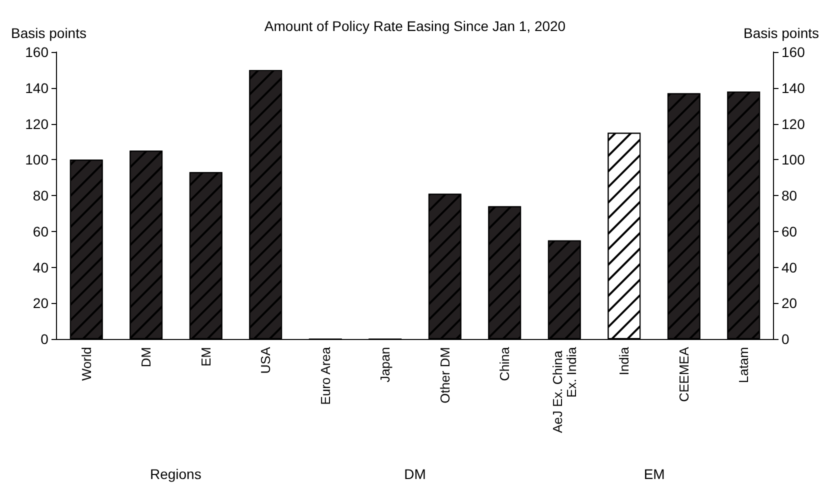  I want to click on y-tick-label: 20, so click(40, 303).